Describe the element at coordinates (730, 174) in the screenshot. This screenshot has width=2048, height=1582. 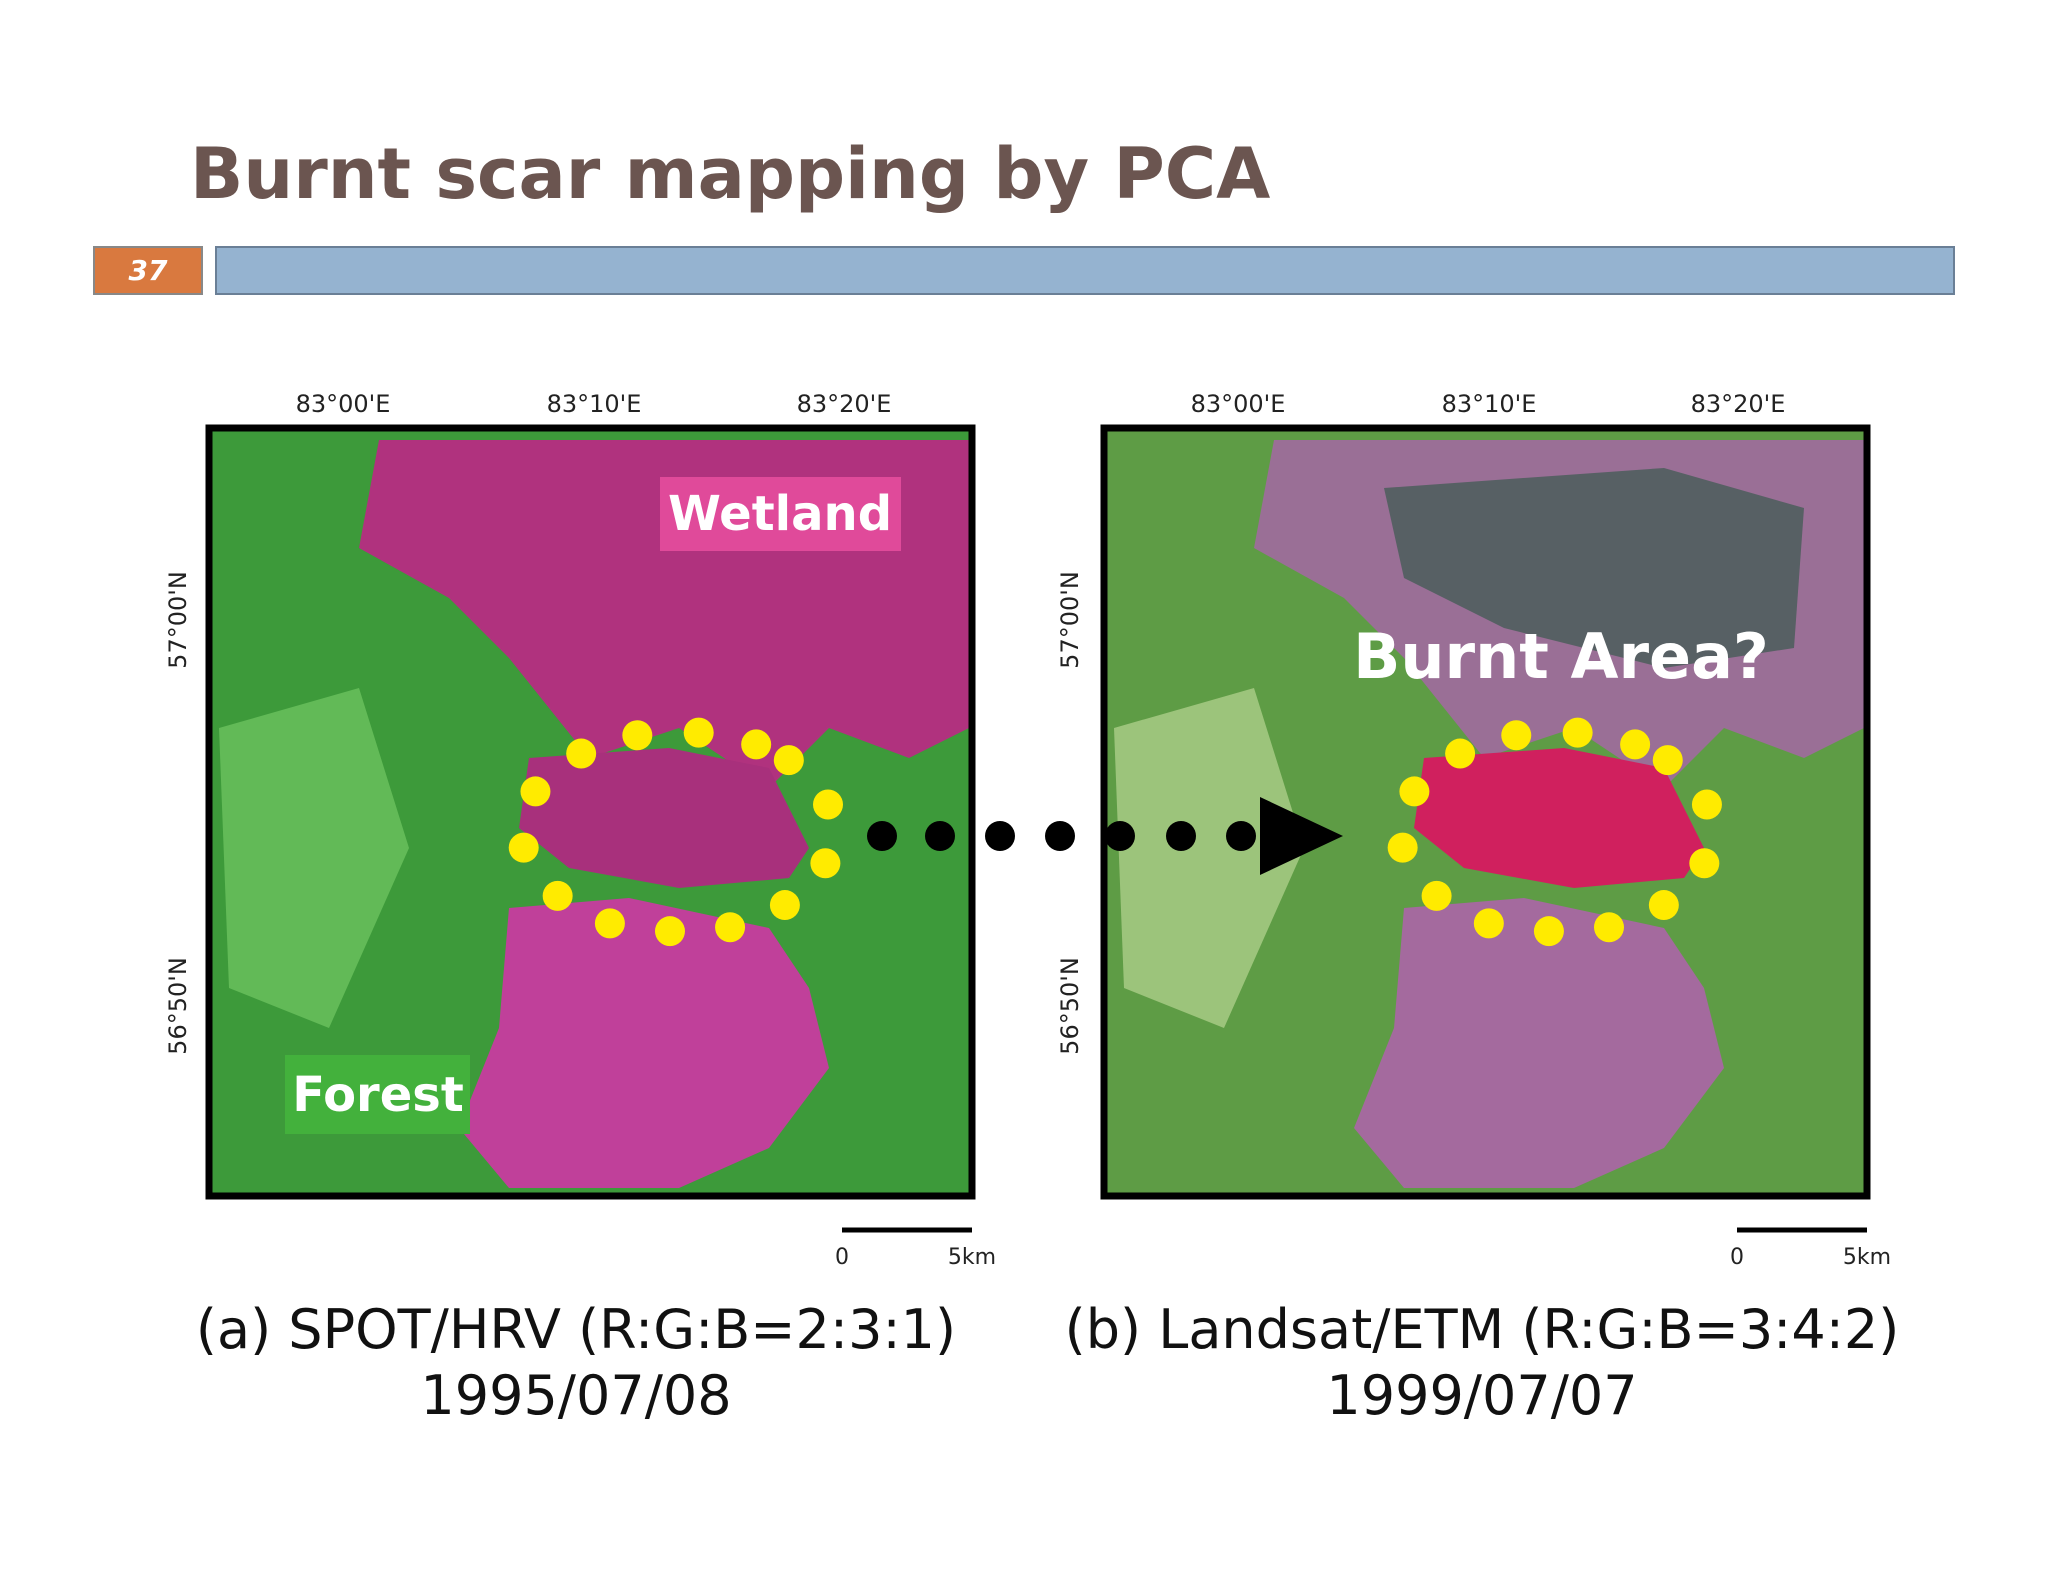
I see `slide-title: Burnt scar mapping by PCA` at that location.